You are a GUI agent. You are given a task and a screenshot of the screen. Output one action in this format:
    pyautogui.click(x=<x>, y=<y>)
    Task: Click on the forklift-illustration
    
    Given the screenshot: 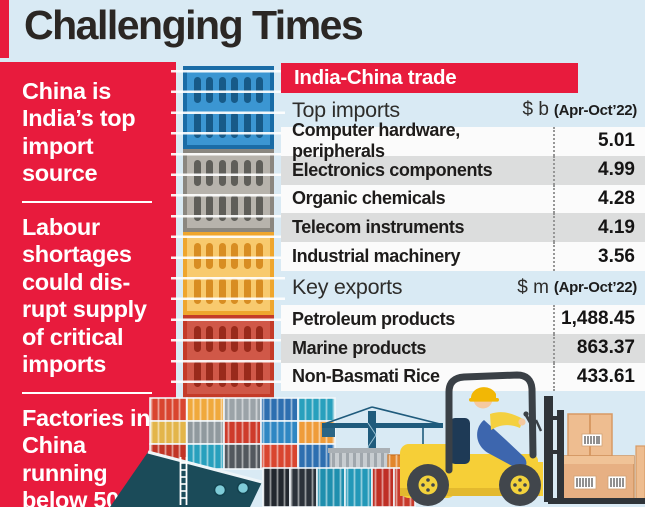 What is the action you would take?
    pyautogui.click(x=522, y=438)
    